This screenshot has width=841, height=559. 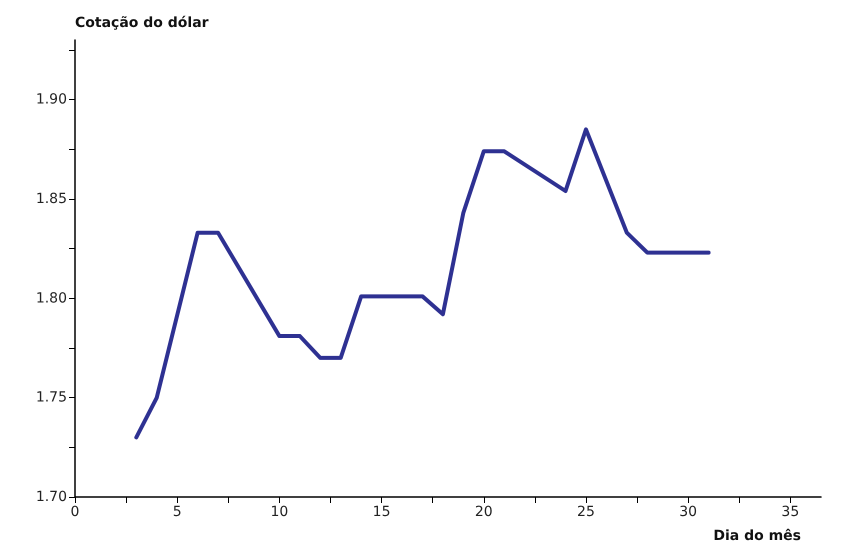 What do you see at coordinates (75, 512) in the screenshot?
I see `x-tick-label: 0` at bounding box center [75, 512].